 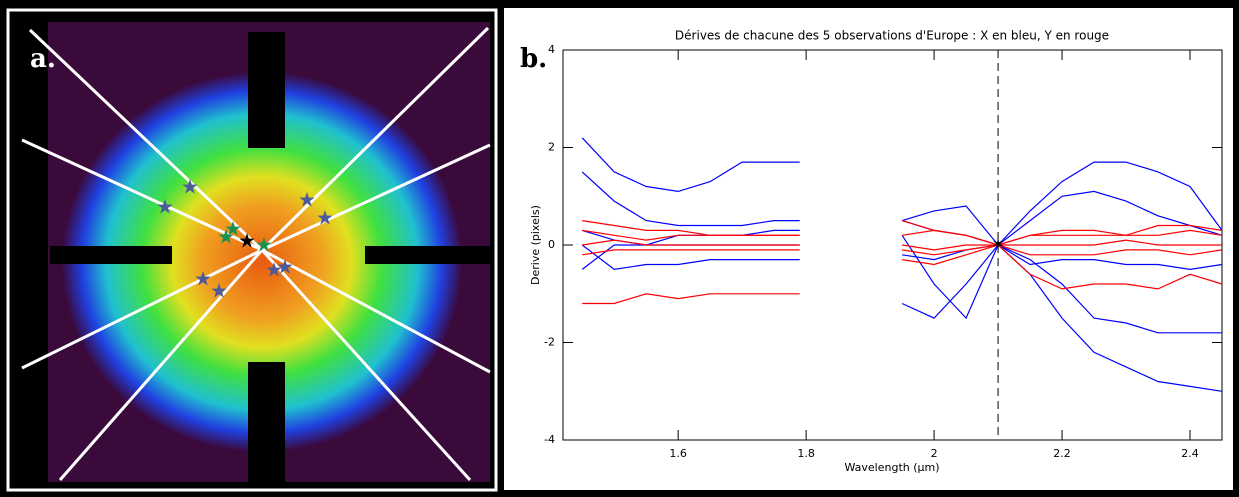 What do you see at coordinates (535, 245) in the screenshot?
I see `y-axis-label: Derive (pixels)` at bounding box center [535, 245].